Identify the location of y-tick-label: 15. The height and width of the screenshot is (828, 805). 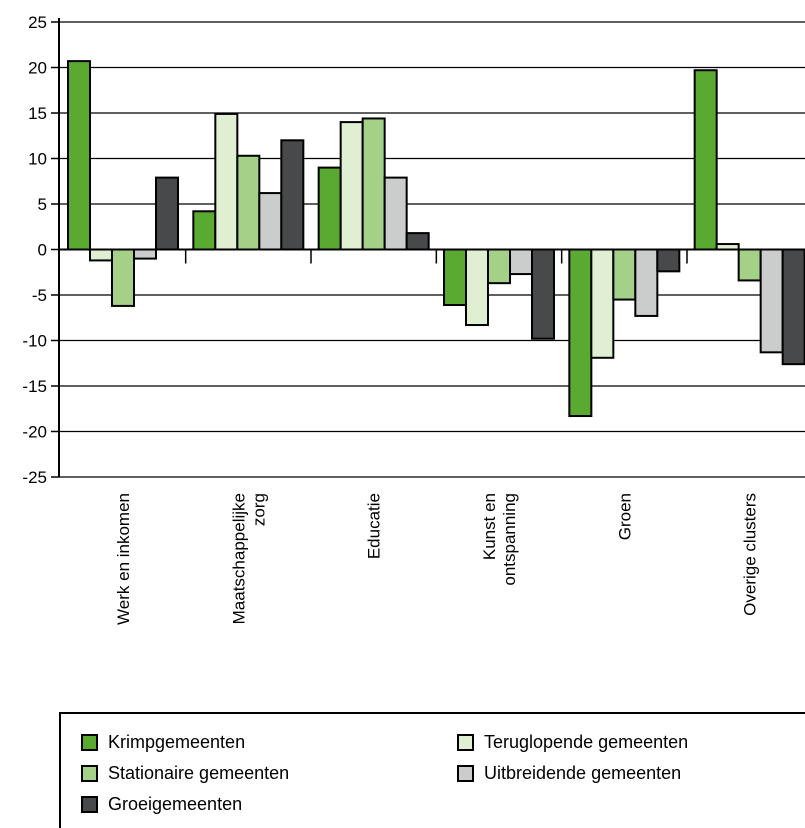
(37, 113).